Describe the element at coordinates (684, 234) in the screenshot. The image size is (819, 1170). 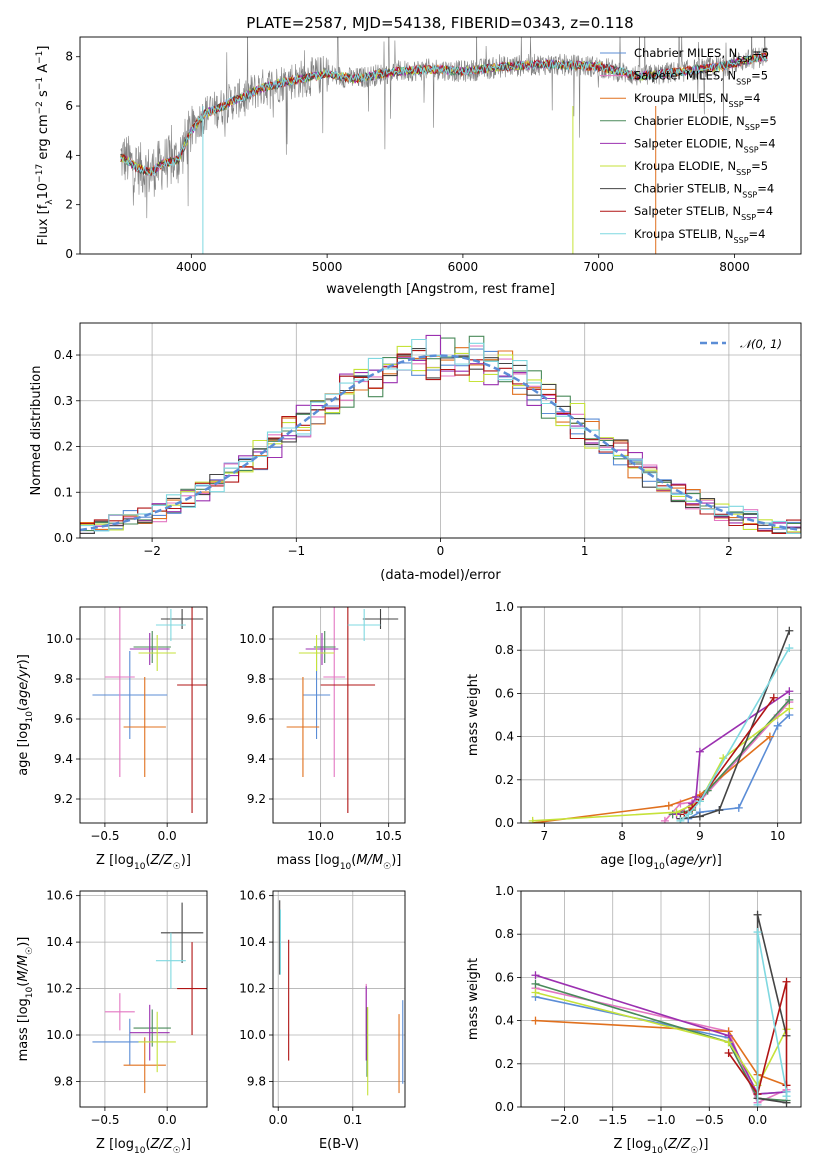
I see `legend-label: Kroupa STELIB, N` at that location.